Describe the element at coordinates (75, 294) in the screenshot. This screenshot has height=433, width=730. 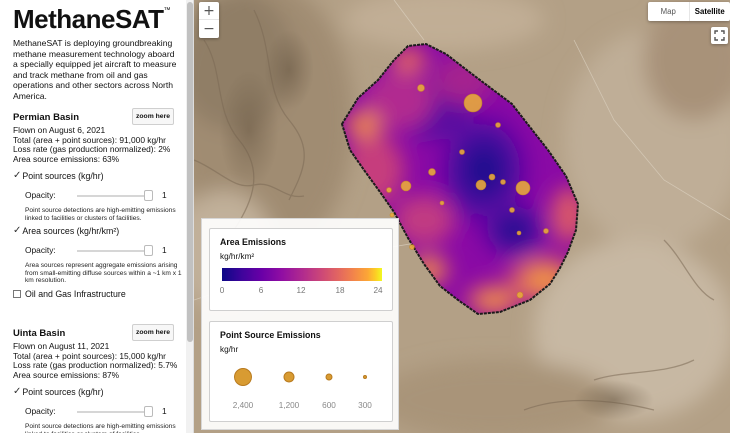
I see `infrastructure-label: Oil and Gas Infrastructure` at that location.